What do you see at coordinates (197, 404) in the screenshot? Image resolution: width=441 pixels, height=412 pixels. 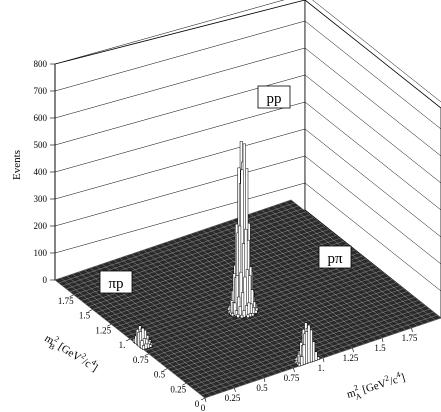 I see `y-tick-label: 0` at bounding box center [197, 404].